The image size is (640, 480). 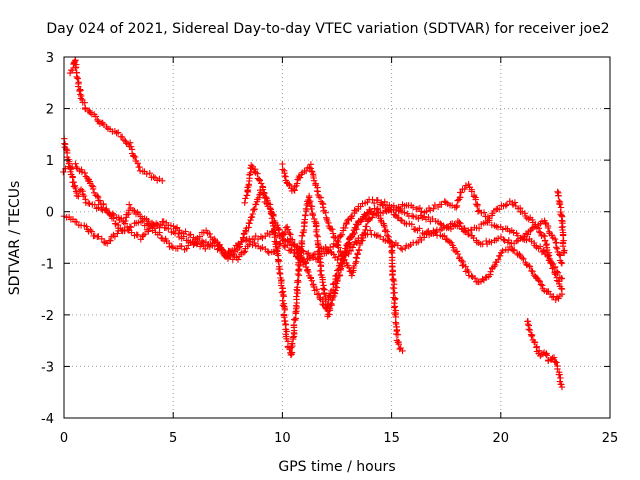 What do you see at coordinates (173, 438) in the screenshot?
I see `x-tick-label: 5` at bounding box center [173, 438].